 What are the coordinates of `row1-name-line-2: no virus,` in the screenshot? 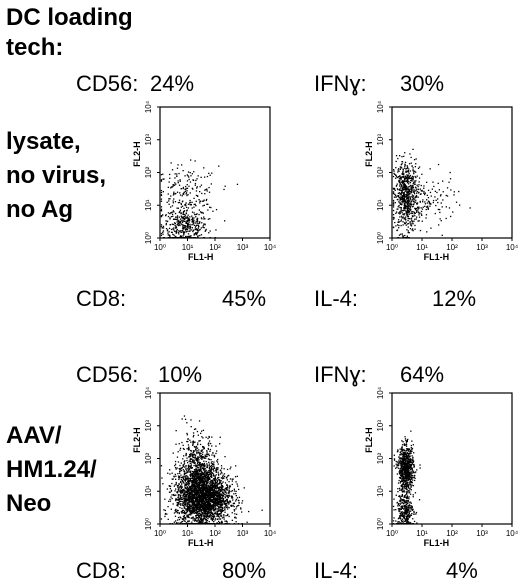 It's located at (56, 175).